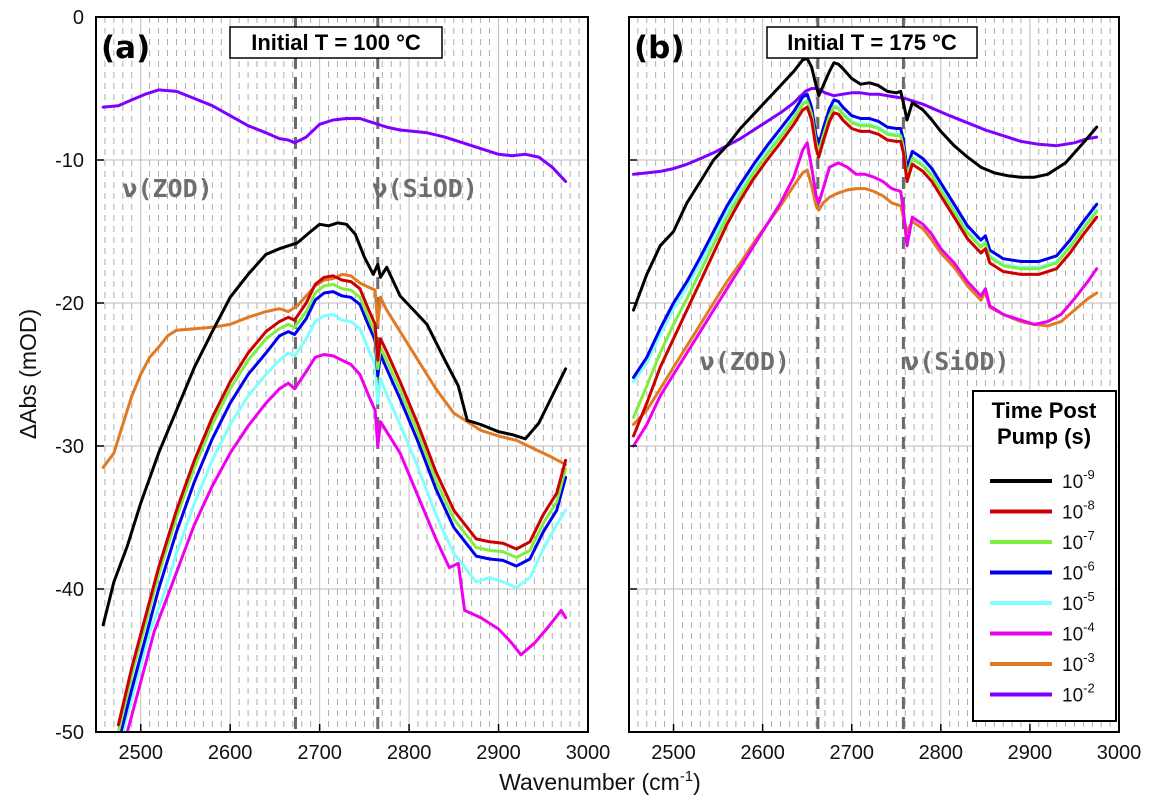  What do you see at coordinates (230, 753) in the screenshot?
I see `x-tick-label-a: 2600` at bounding box center [230, 753].